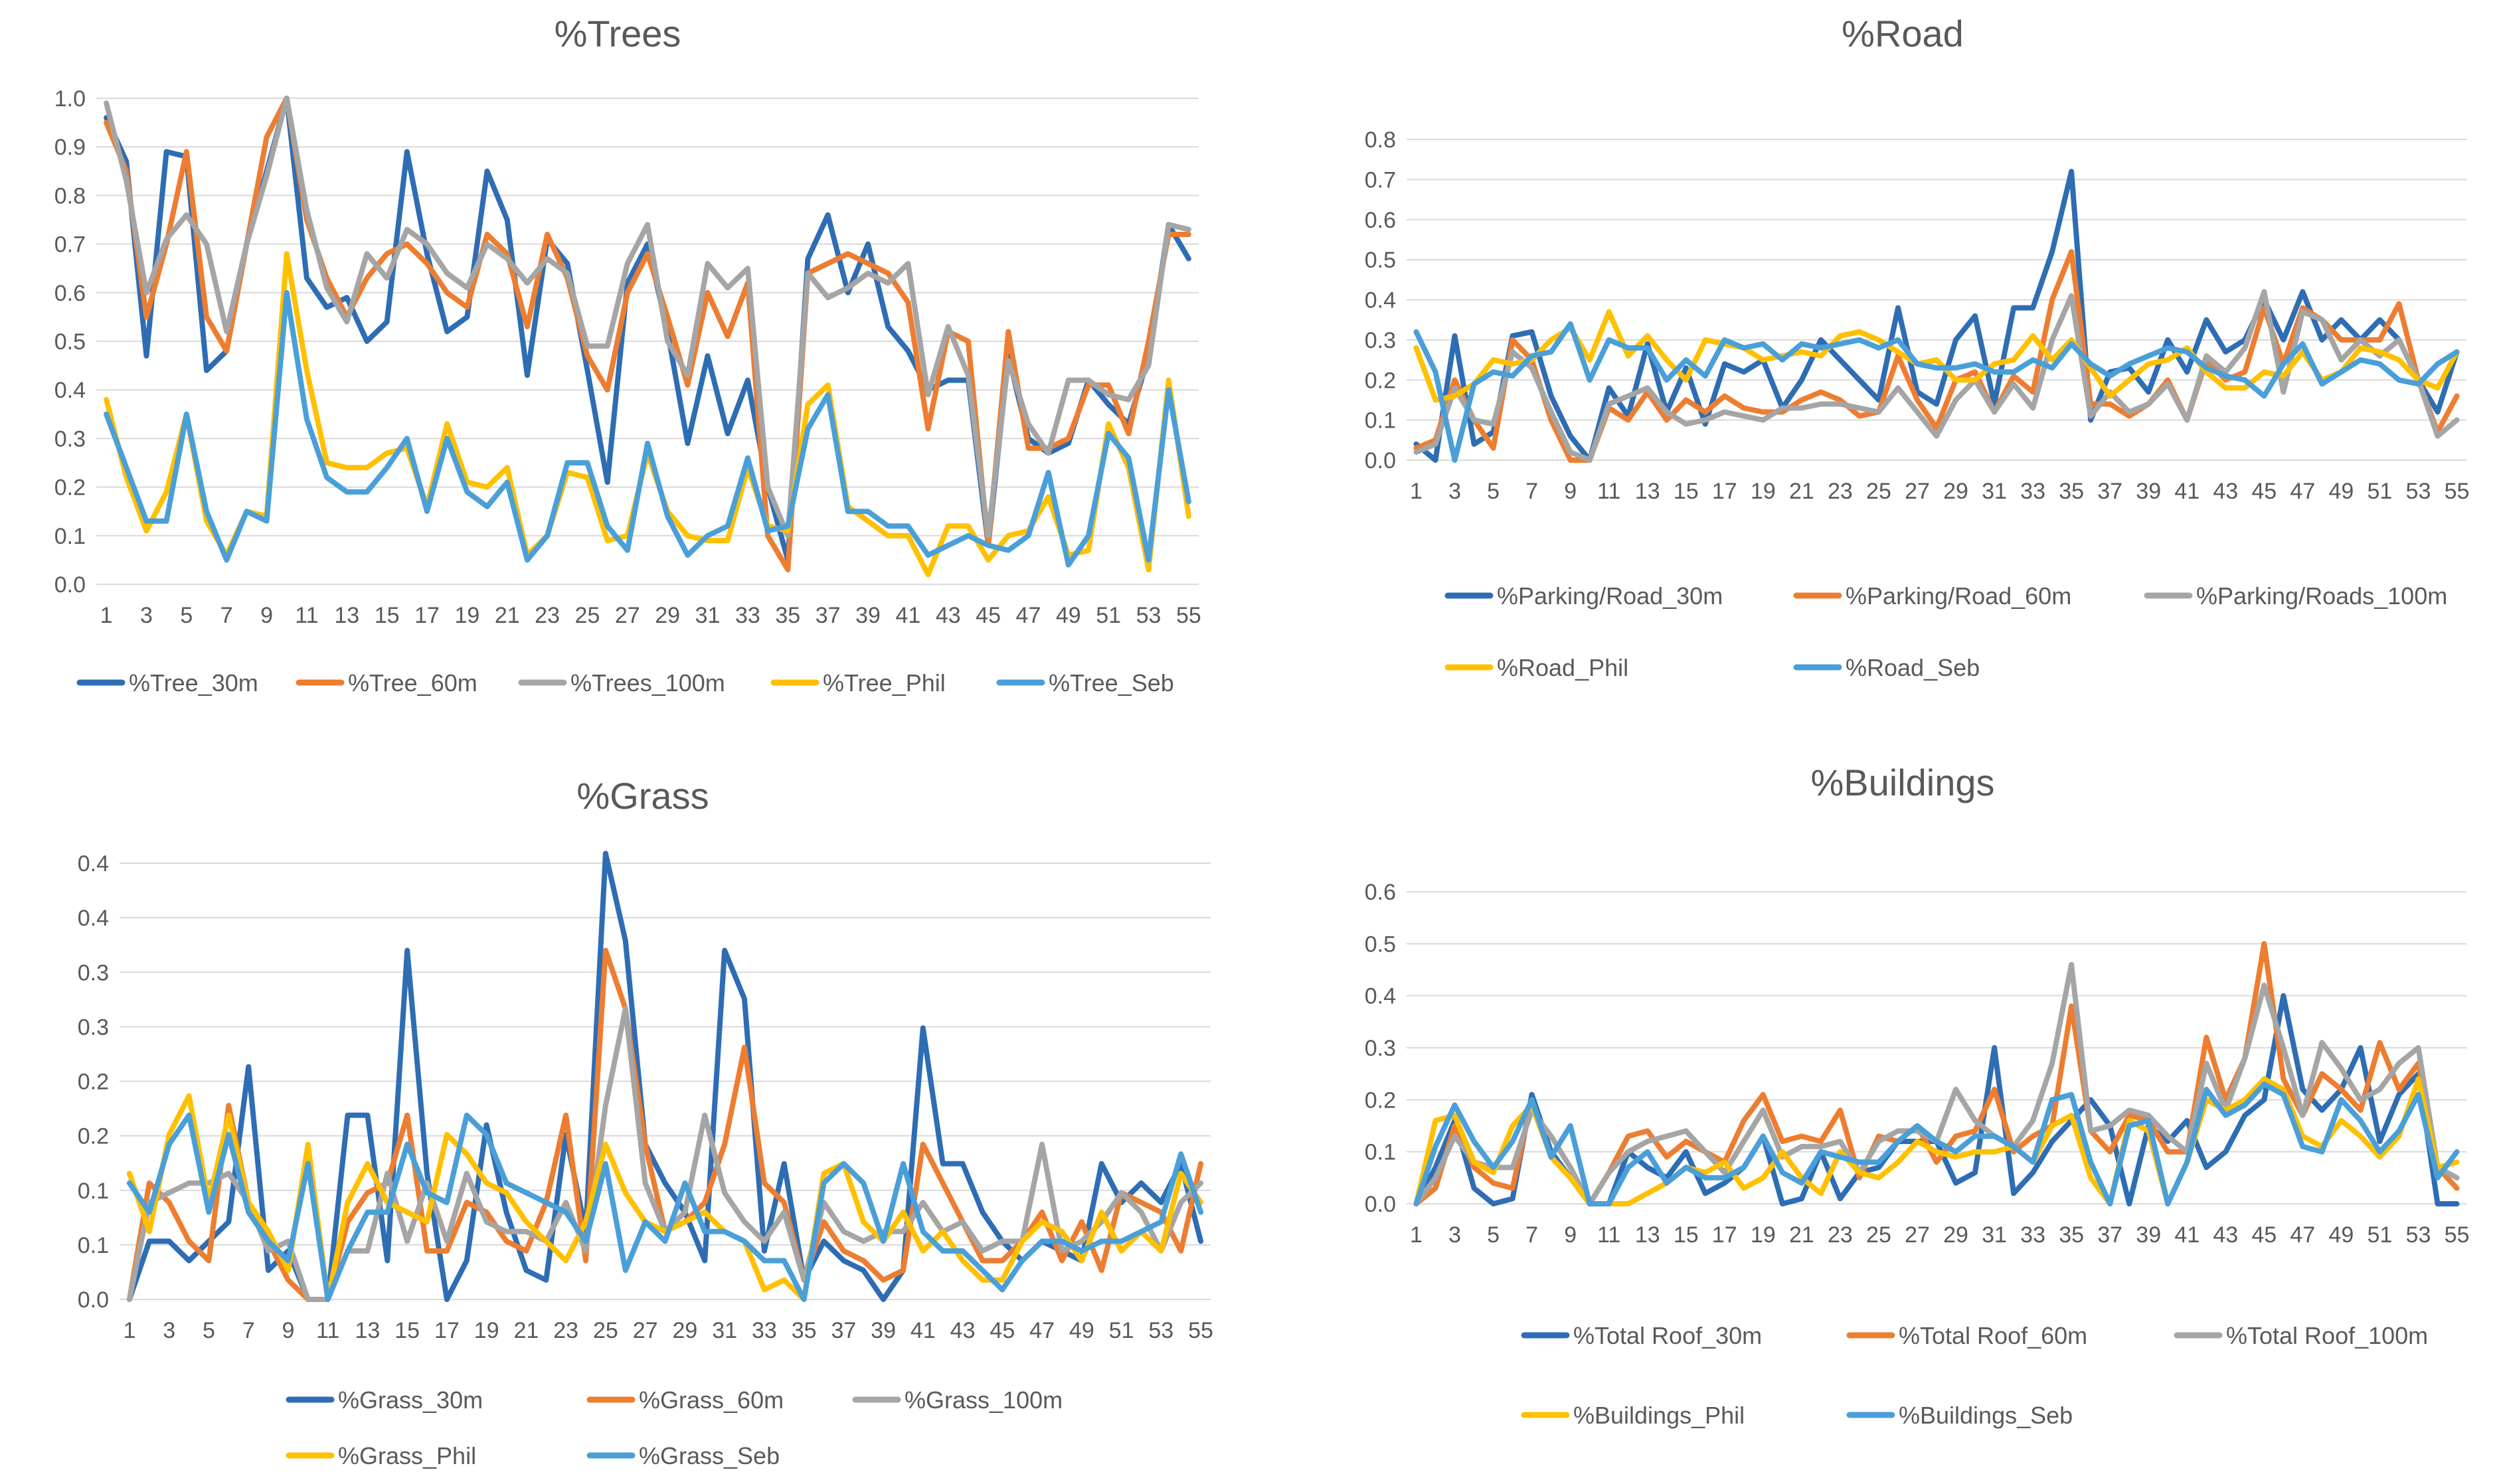  Describe the element at coordinates (2457, 1235) in the screenshot. I see `x-tick-label: 55` at that location.